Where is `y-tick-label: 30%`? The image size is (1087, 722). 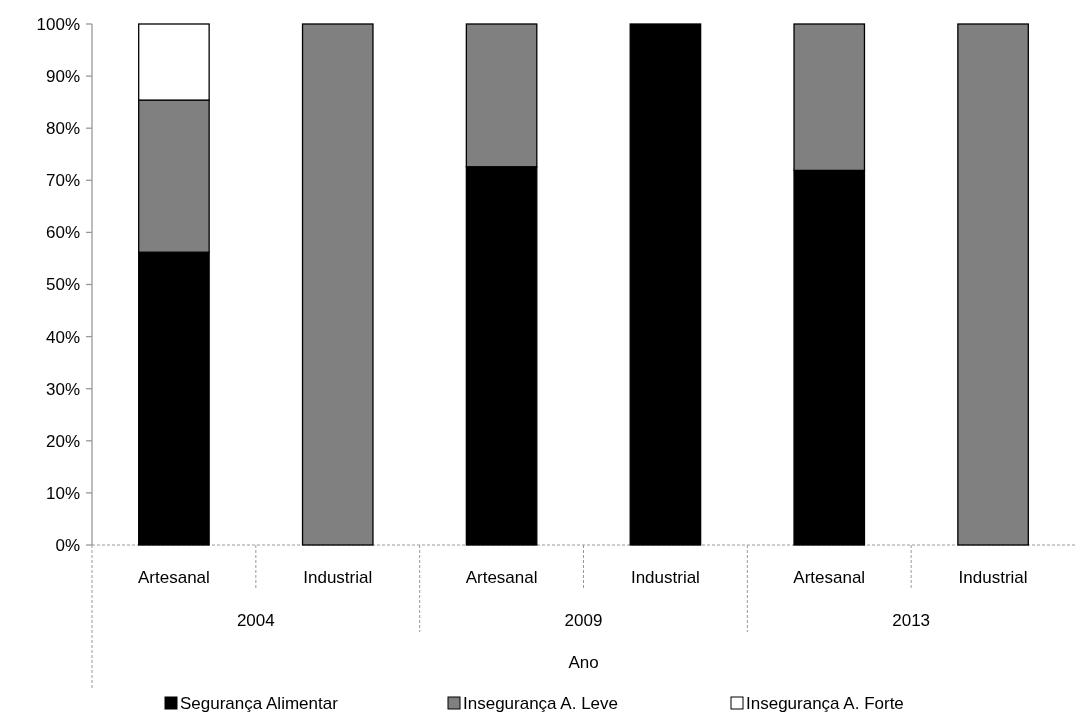
y-tick-label: 30% is located at coordinates (62, 389).